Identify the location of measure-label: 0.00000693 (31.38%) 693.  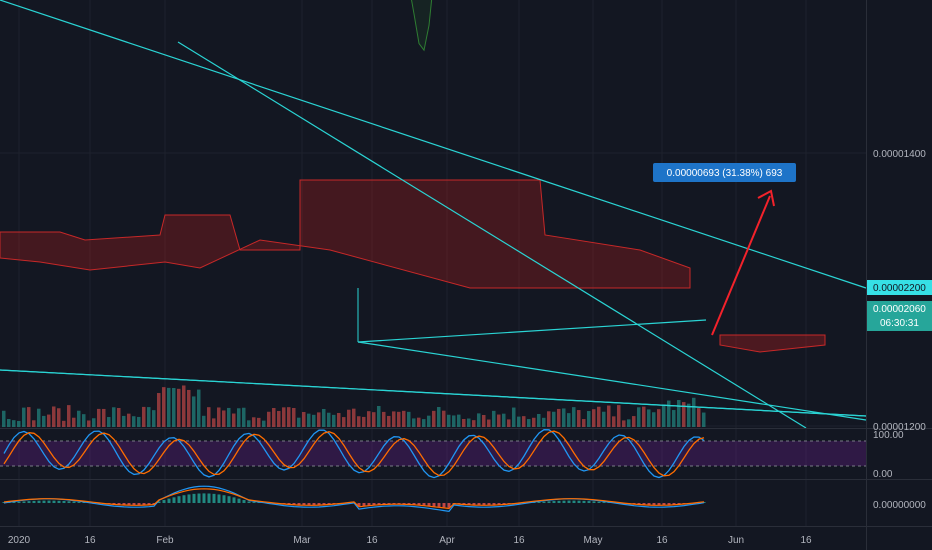
(724, 172).